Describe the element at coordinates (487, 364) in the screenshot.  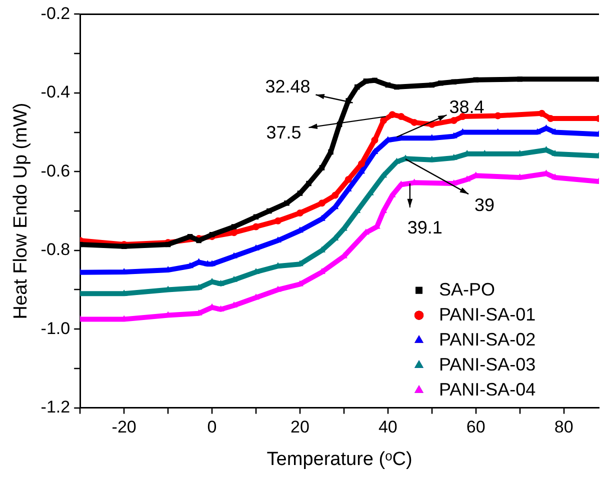
I see `legend-label: PANI-SA-03` at that location.